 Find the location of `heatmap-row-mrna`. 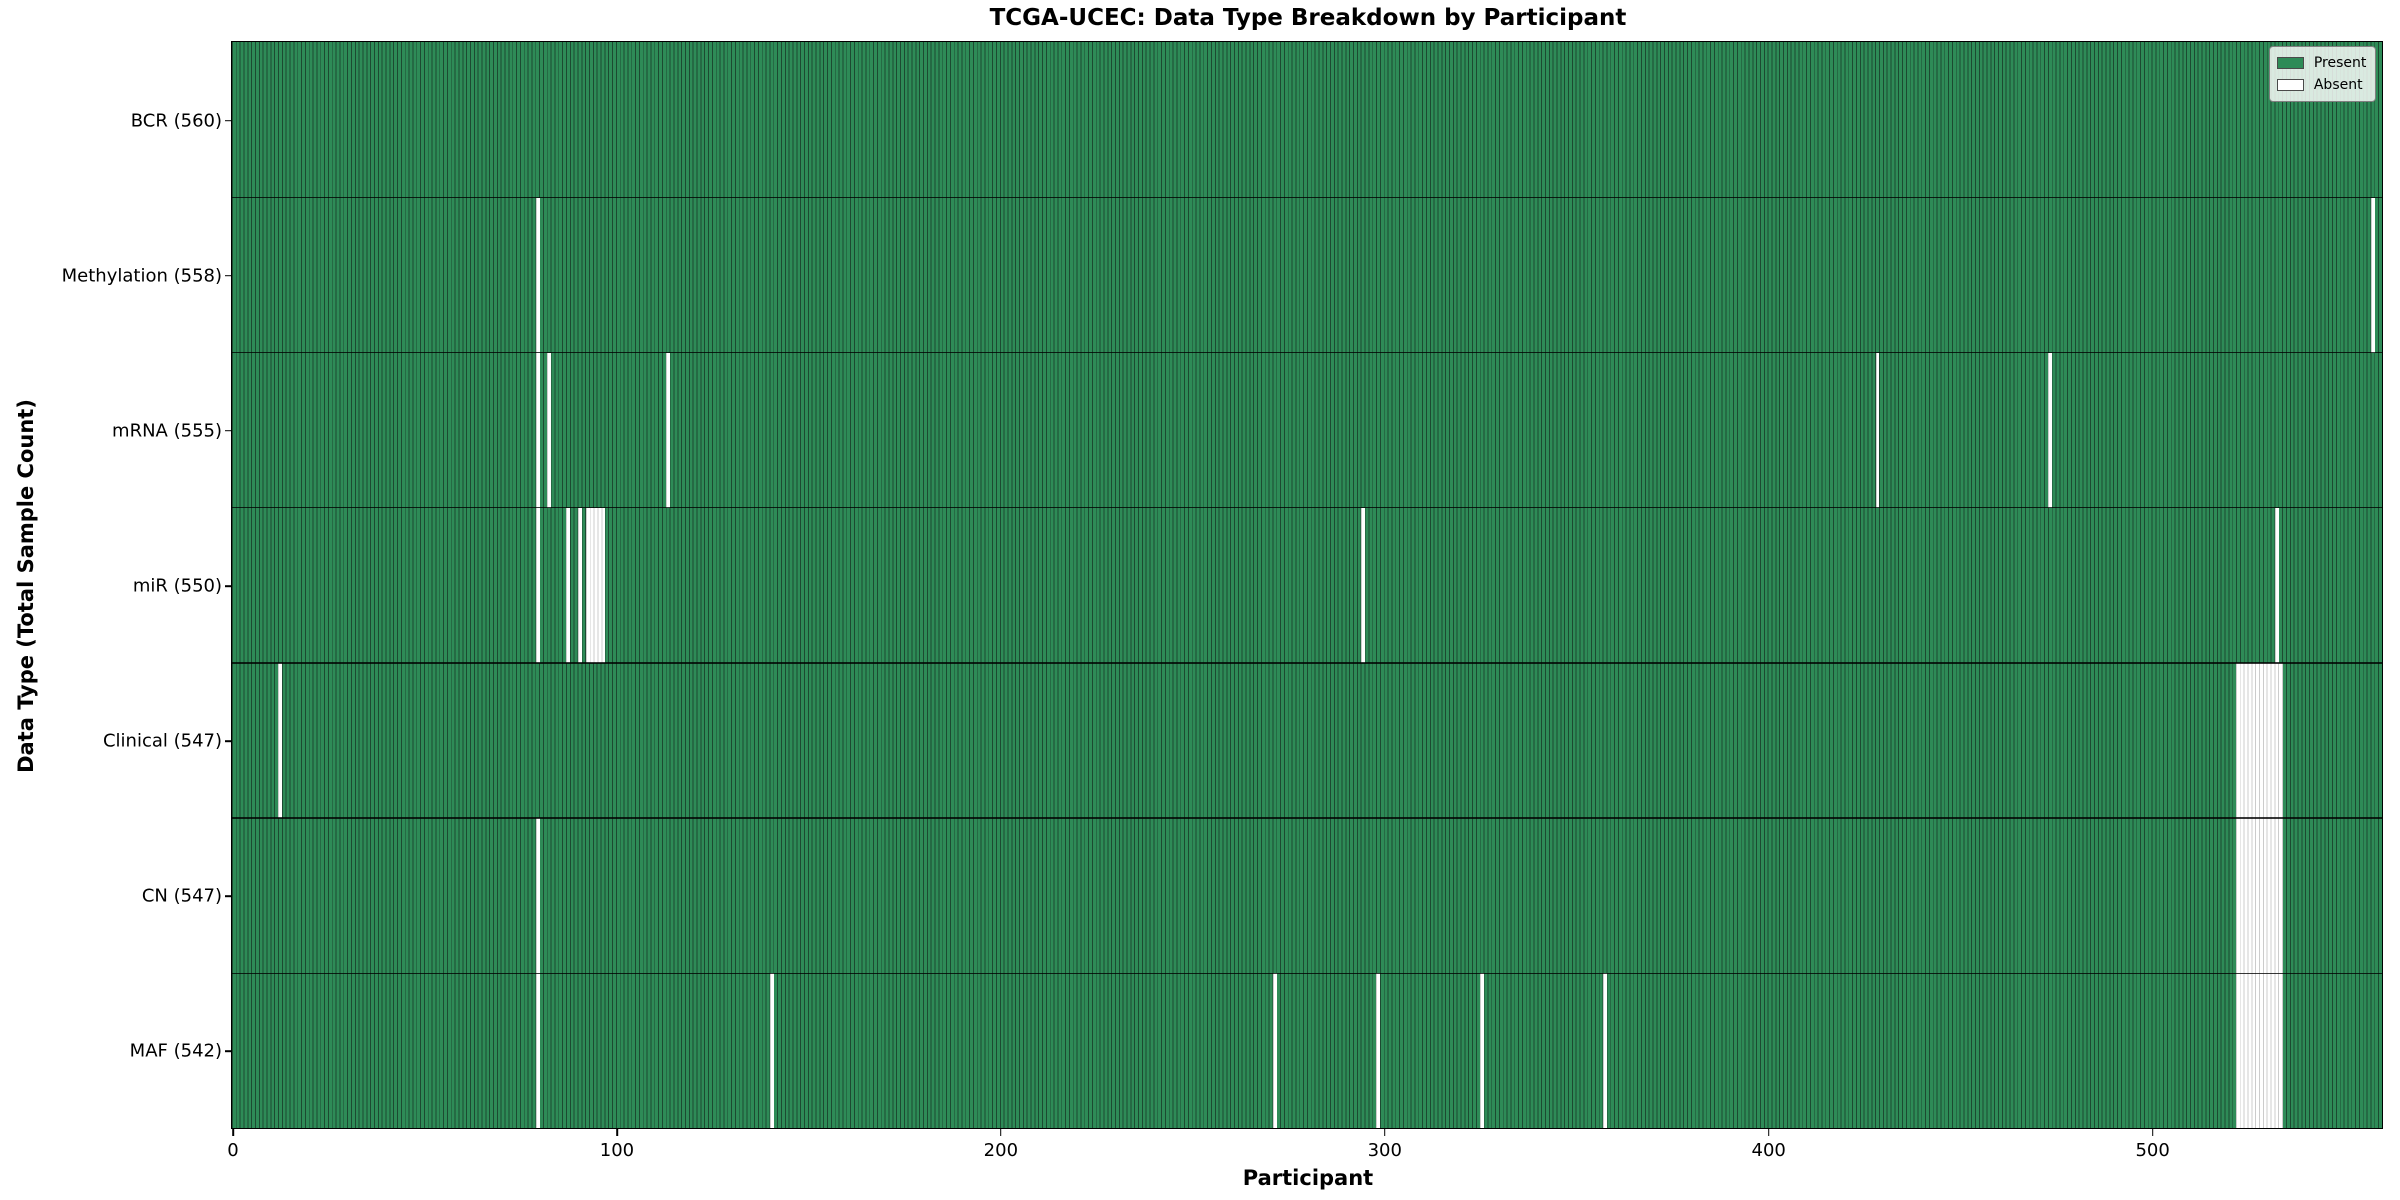

heatmap-row-mrna is located at coordinates (1307, 430).